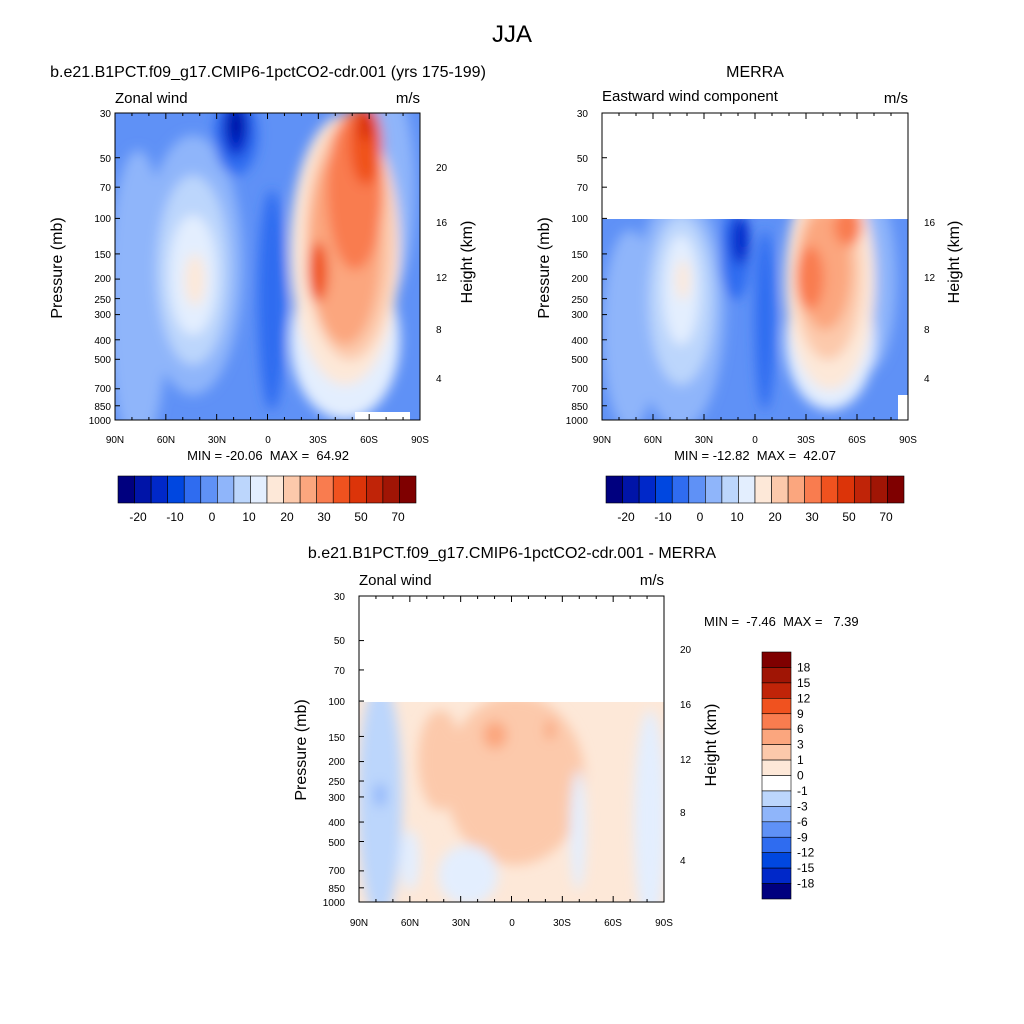  Describe the element at coordinates (755, 517) in the screenshot. I see `panel-merra-colorbar-labels: -20 -10 0 10 20 30 50 70` at that location.